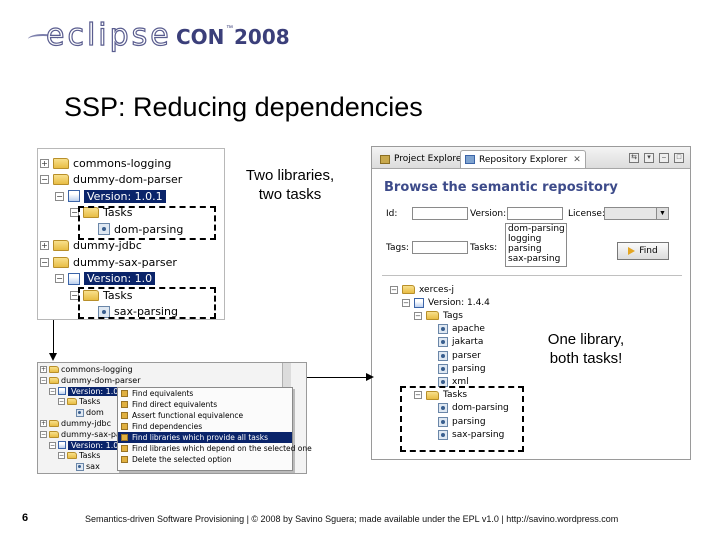  Describe the element at coordinates (438, 315) in the screenshot. I see `tree-row: − Tags` at that location.